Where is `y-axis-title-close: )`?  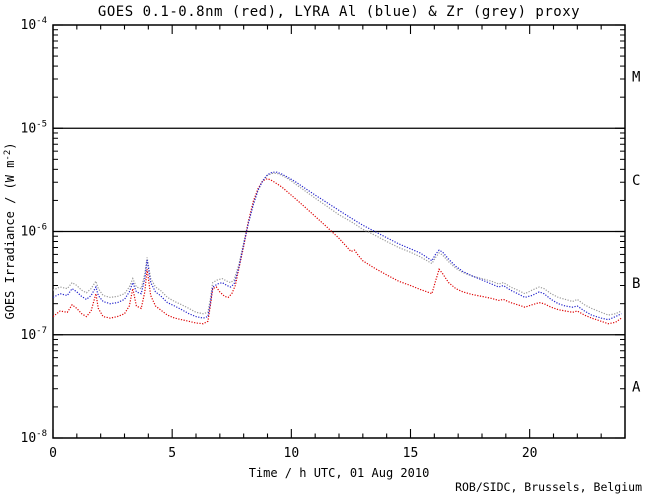
y-axis-title-close: ) is located at coordinates (10, 146).